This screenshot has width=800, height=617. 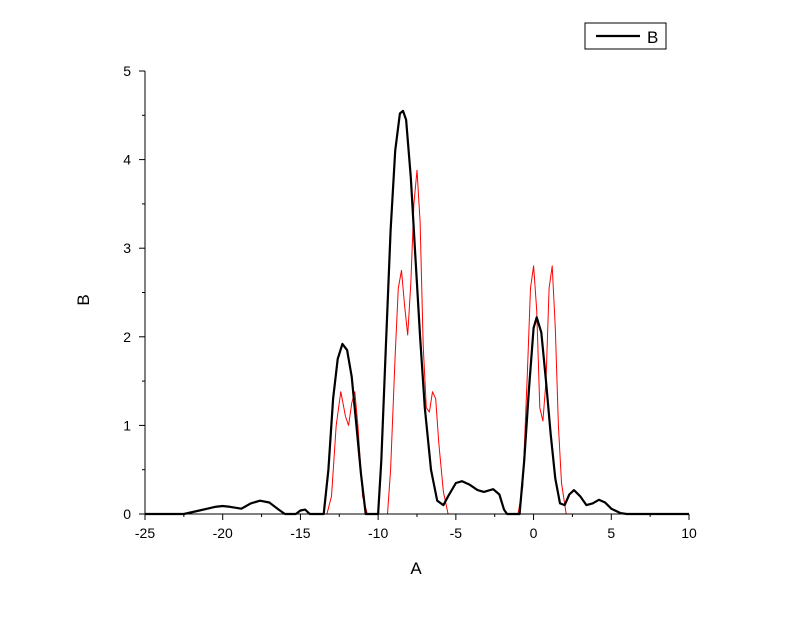 What do you see at coordinates (127, 425) in the screenshot?
I see `y-tick-label: 1` at bounding box center [127, 425].